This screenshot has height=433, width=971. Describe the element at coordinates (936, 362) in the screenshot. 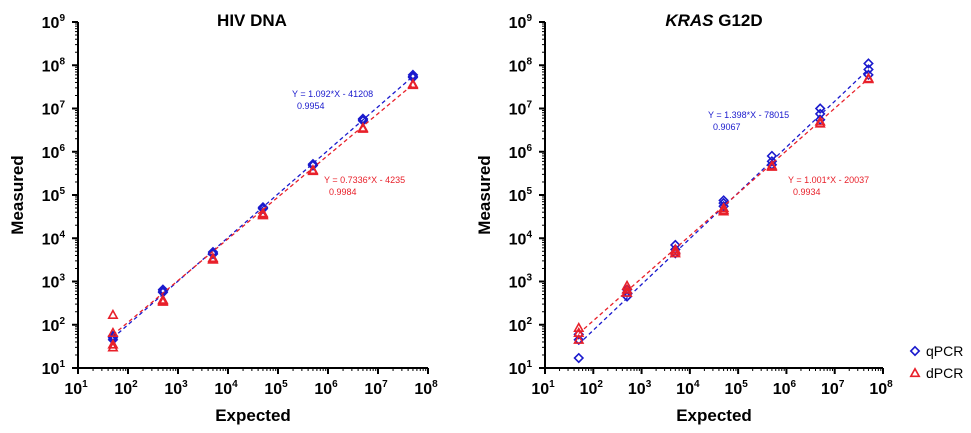

I see `legend: qPCR dPCR` at that location.